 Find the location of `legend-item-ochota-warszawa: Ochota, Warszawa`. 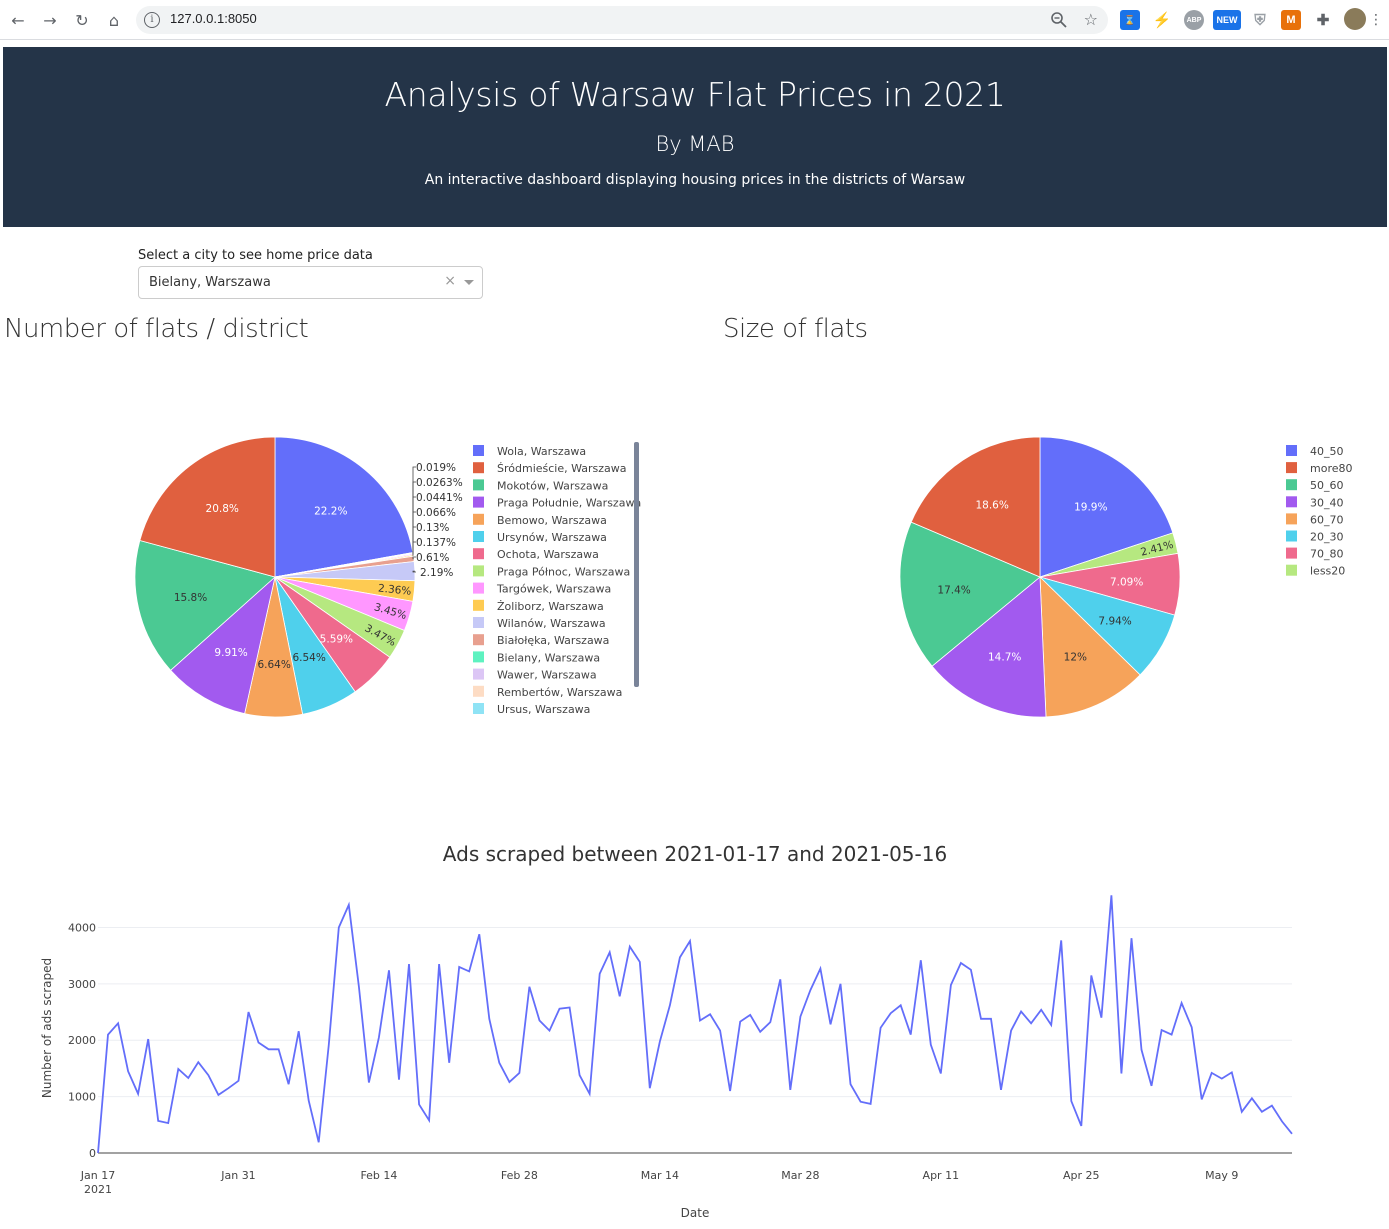

legend-item-ochota-warszawa: Ochota, Warszawa is located at coordinates (548, 554).